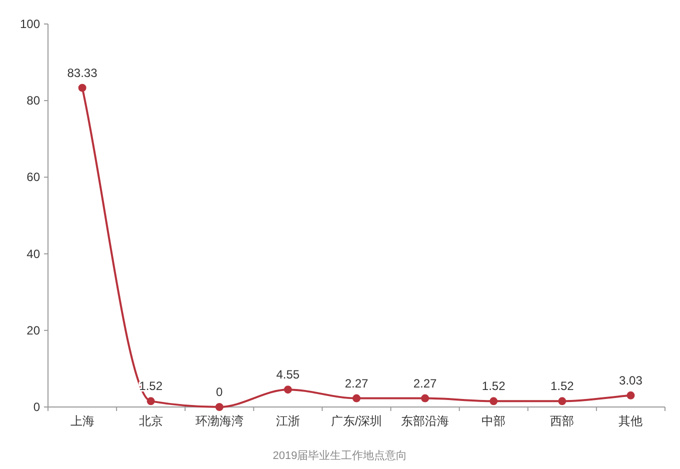  I want to click on data-label: 0, so click(220, 392).